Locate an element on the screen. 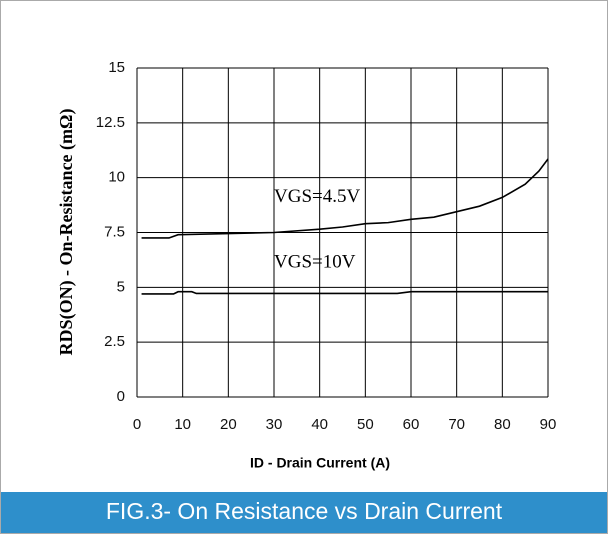  series-label: VGS=4.5V is located at coordinates (317, 196).